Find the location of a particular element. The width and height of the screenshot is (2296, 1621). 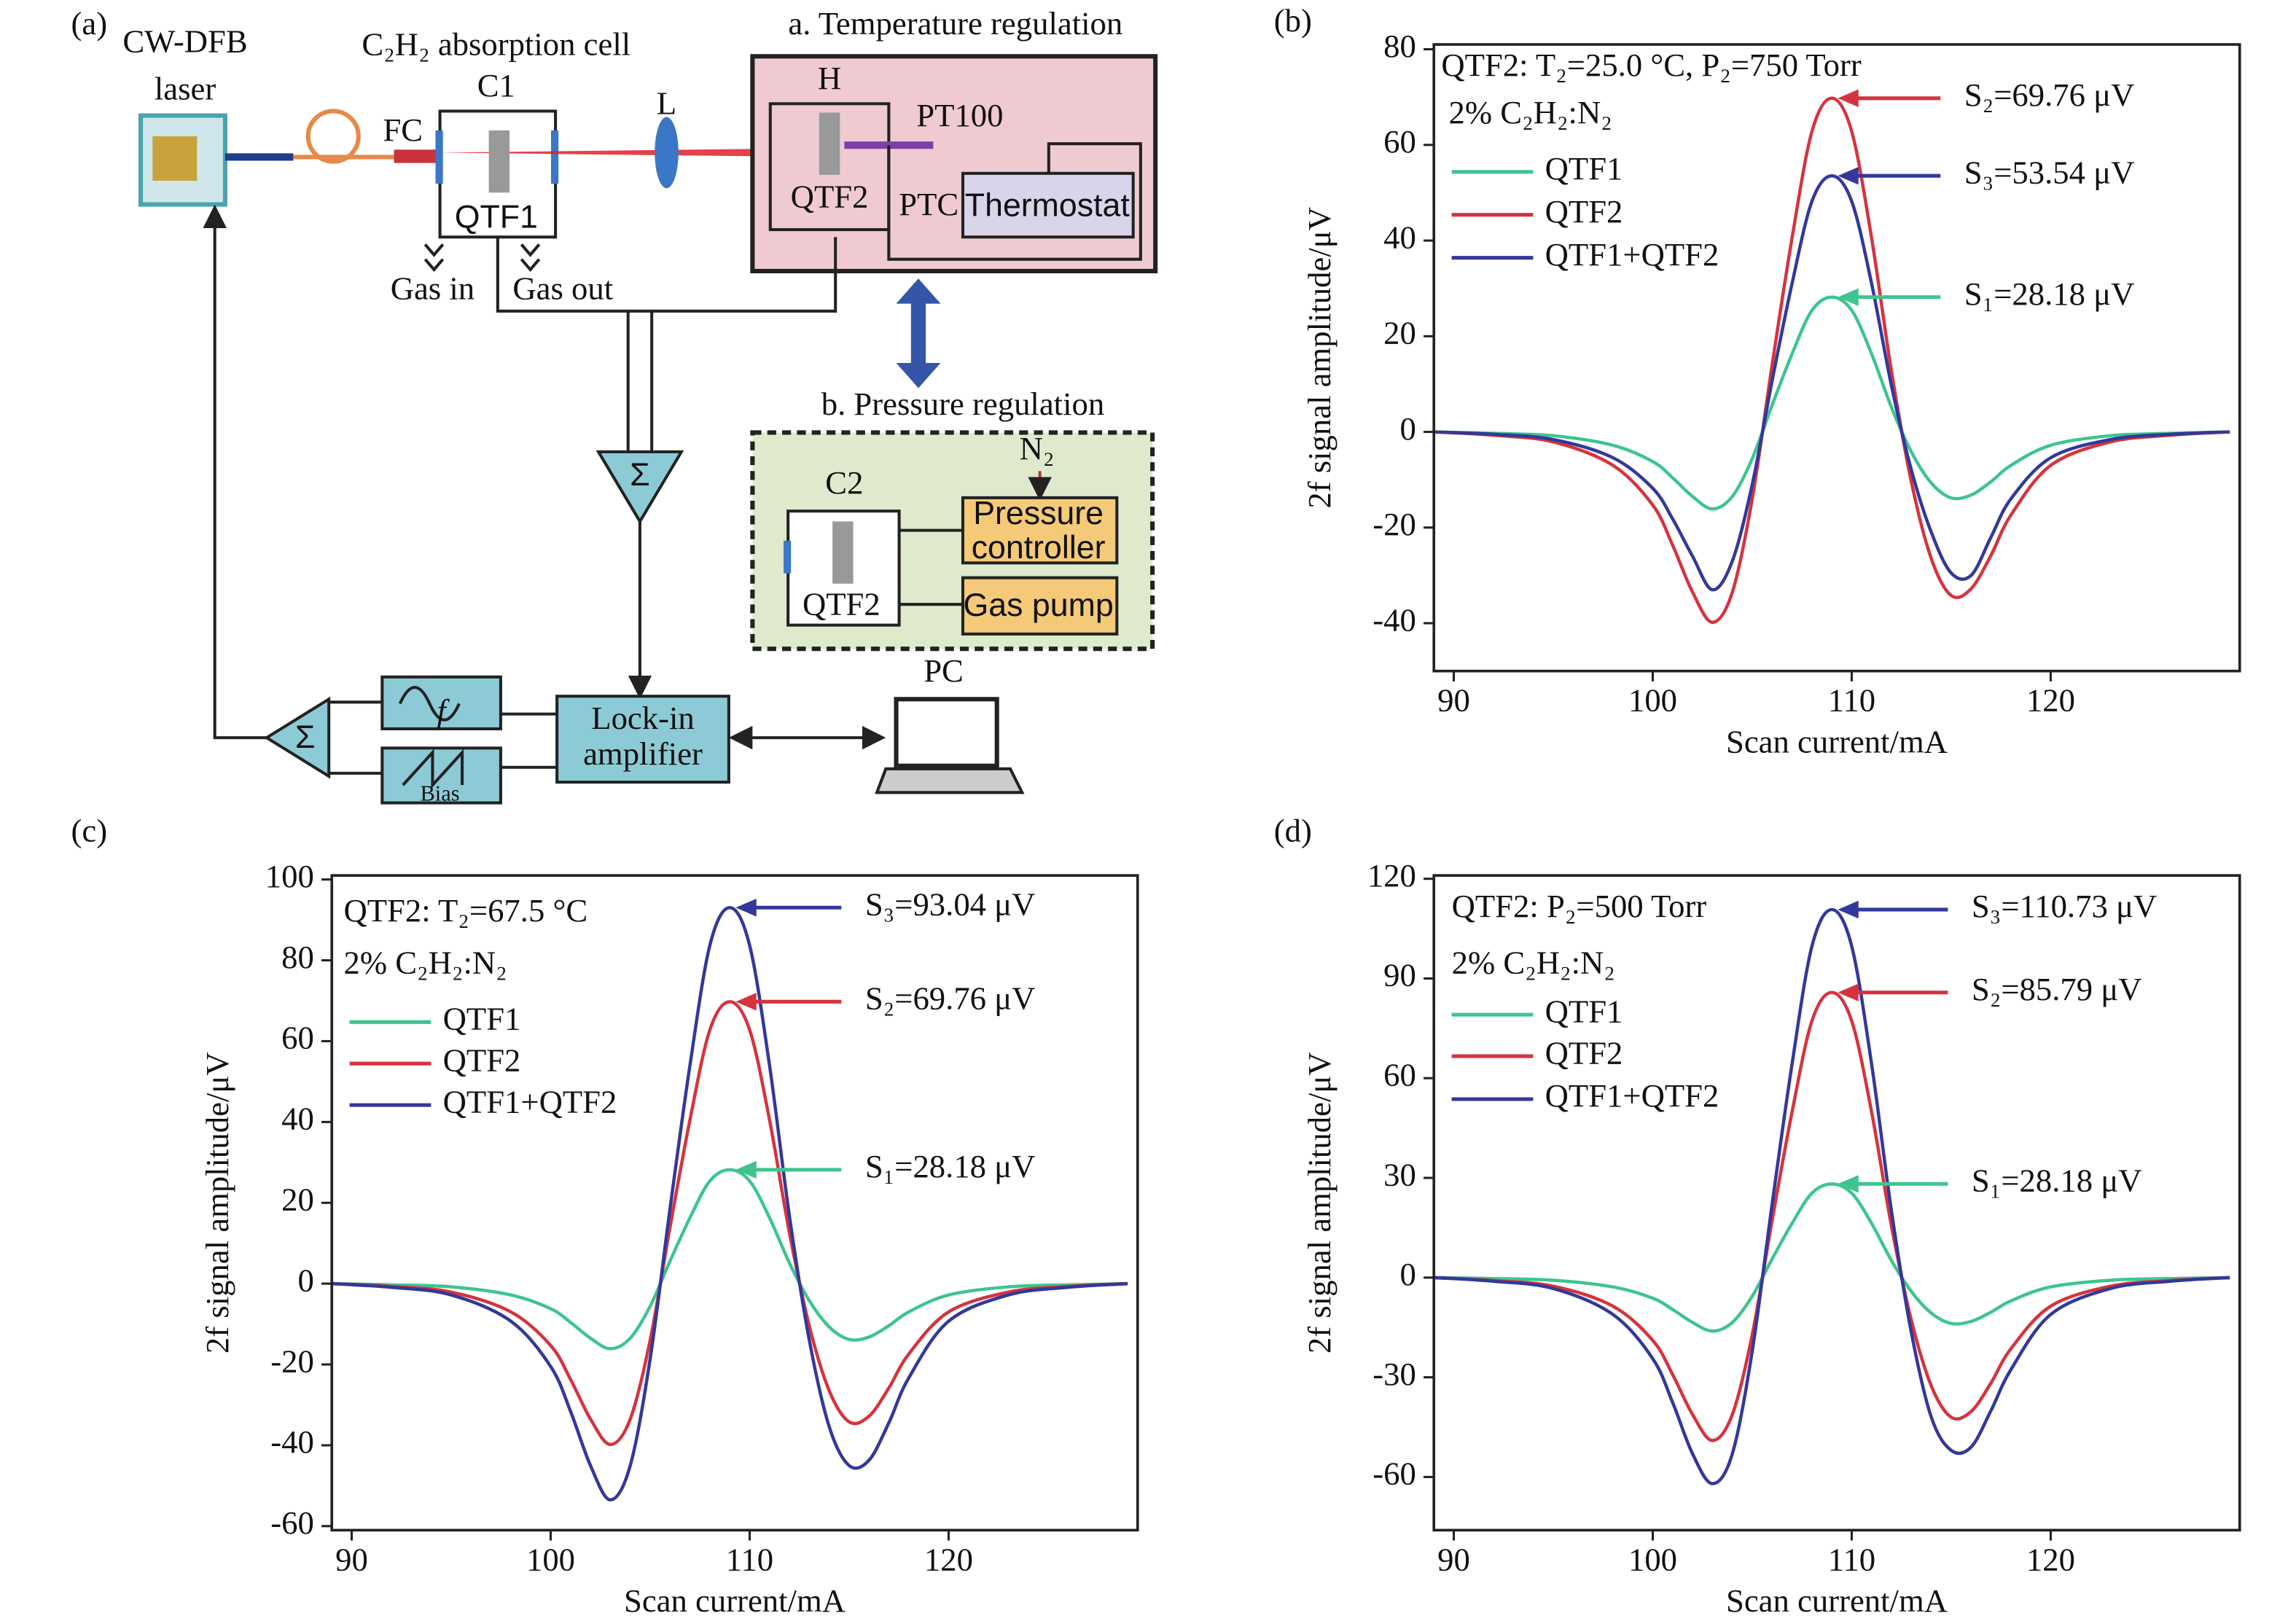

annotation: S₃=53.54 μV is located at coordinates (2049, 172).